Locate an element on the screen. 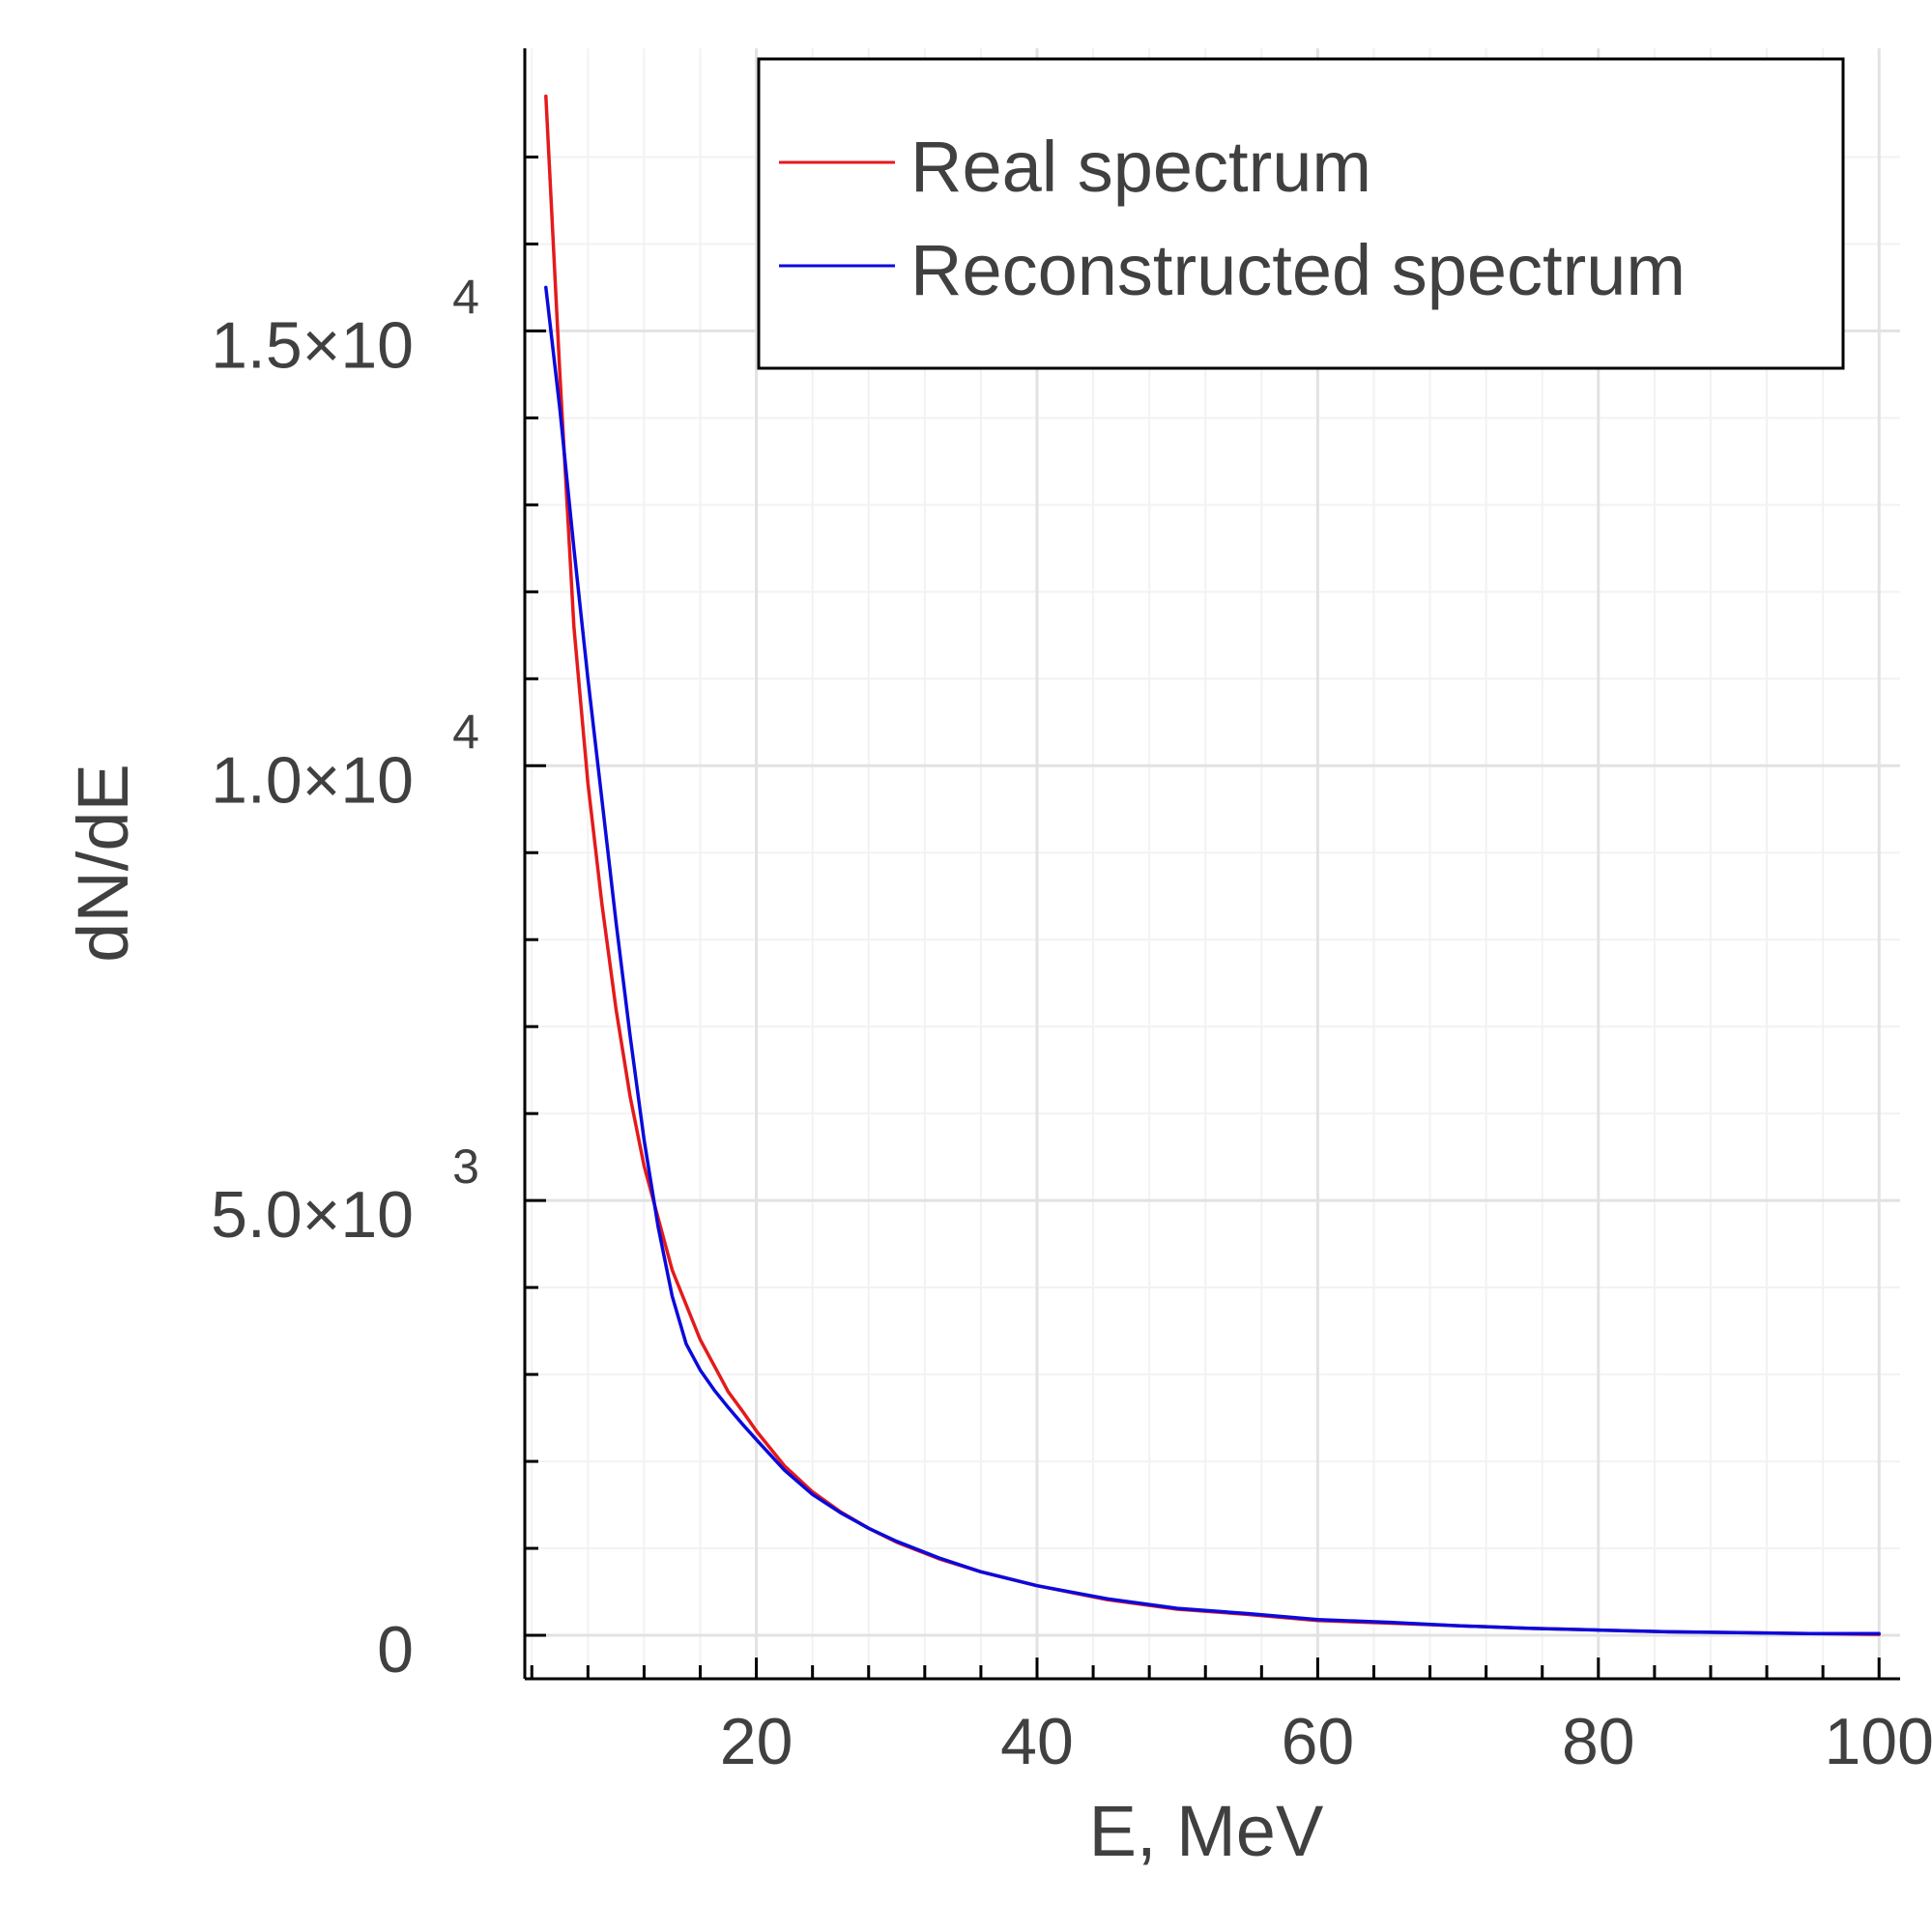 The height and width of the screenshot is (1932, 1932). x-tick-label: 40 is located at coordinates (1037, 1741).